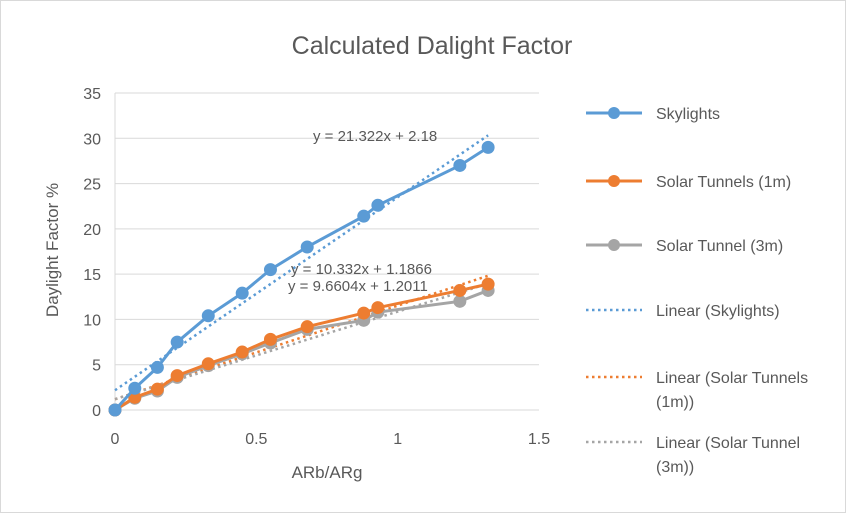 The height and width of the screenshot is (513, 846). I want to click on chart-title: Calculated Dalight Factor, so click(432, 46).